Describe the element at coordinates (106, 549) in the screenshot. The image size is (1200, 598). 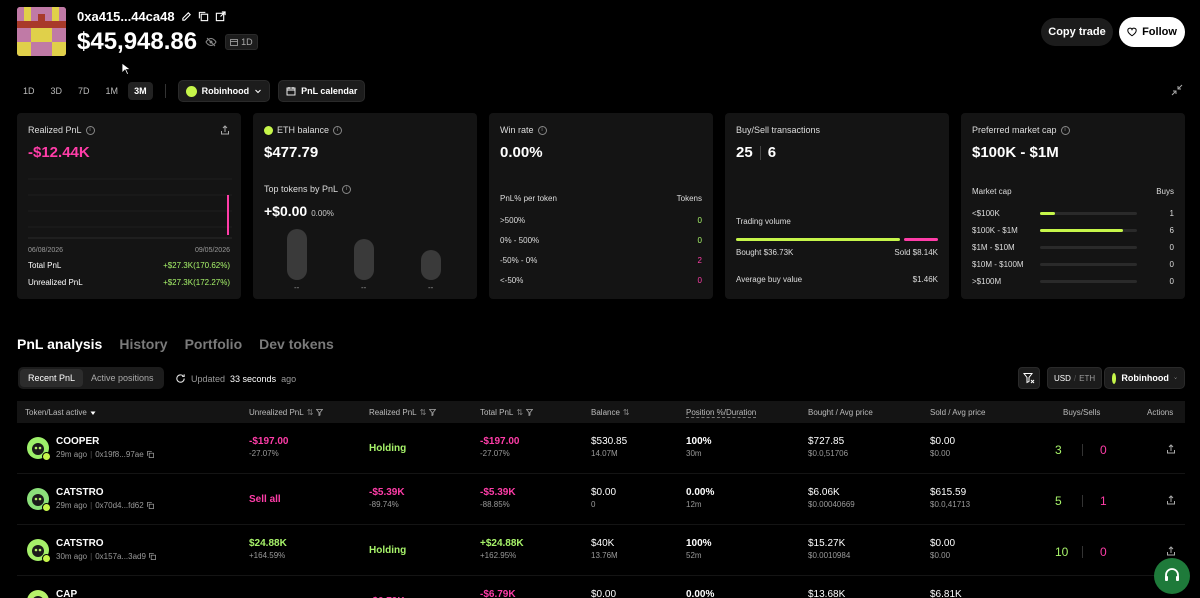
I see `token-cell: CATSTRO 30m ago | 0x157a...3ad9` at that location.